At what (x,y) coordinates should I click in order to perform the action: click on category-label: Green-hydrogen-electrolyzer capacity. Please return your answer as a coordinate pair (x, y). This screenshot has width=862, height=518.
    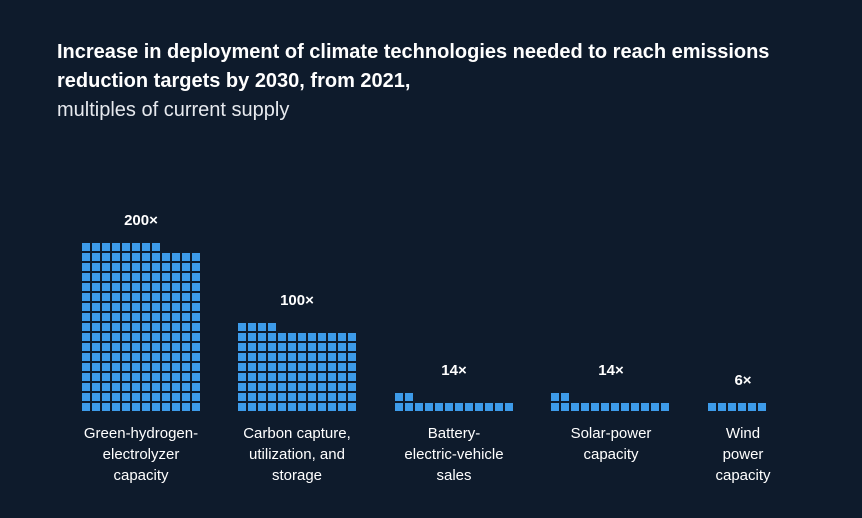
    Looking at the image, I should click on (141, 454).